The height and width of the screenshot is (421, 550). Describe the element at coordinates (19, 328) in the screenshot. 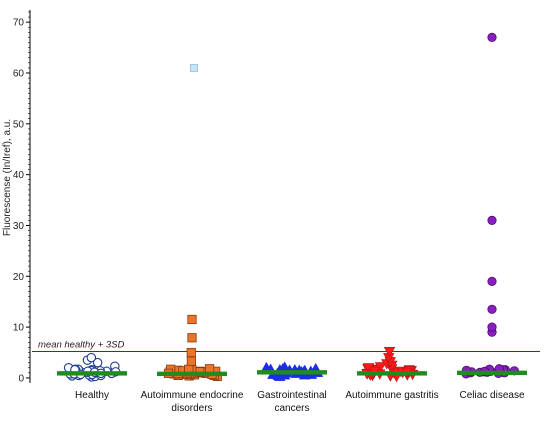

I see `y-tick-label: 10` at that location.